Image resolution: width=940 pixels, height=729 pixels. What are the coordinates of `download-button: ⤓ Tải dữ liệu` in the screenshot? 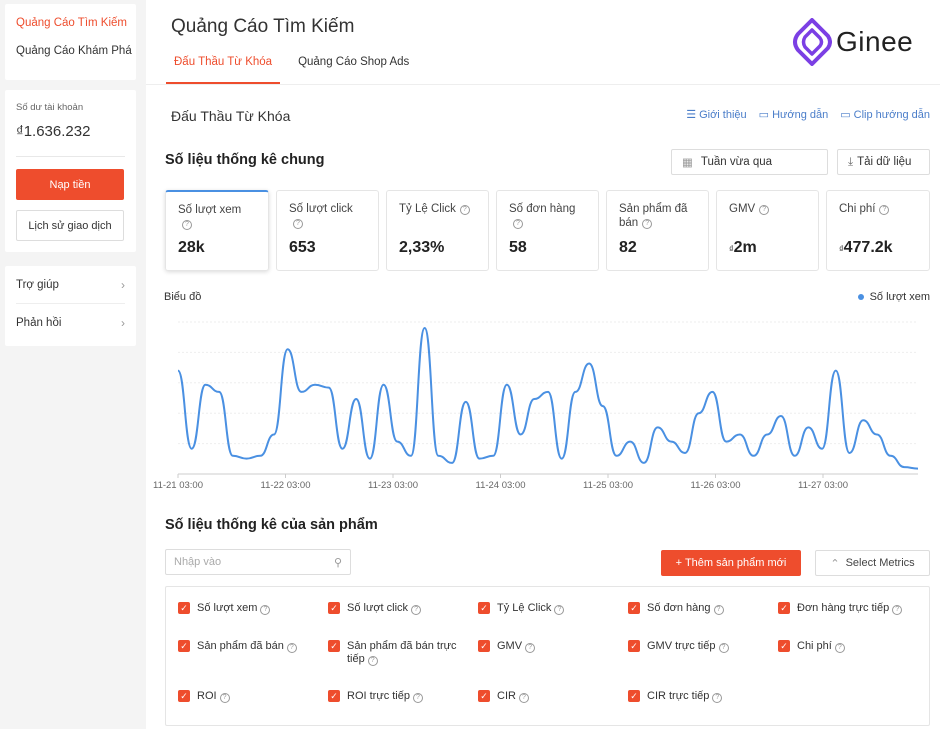 It's located at (883, 162).